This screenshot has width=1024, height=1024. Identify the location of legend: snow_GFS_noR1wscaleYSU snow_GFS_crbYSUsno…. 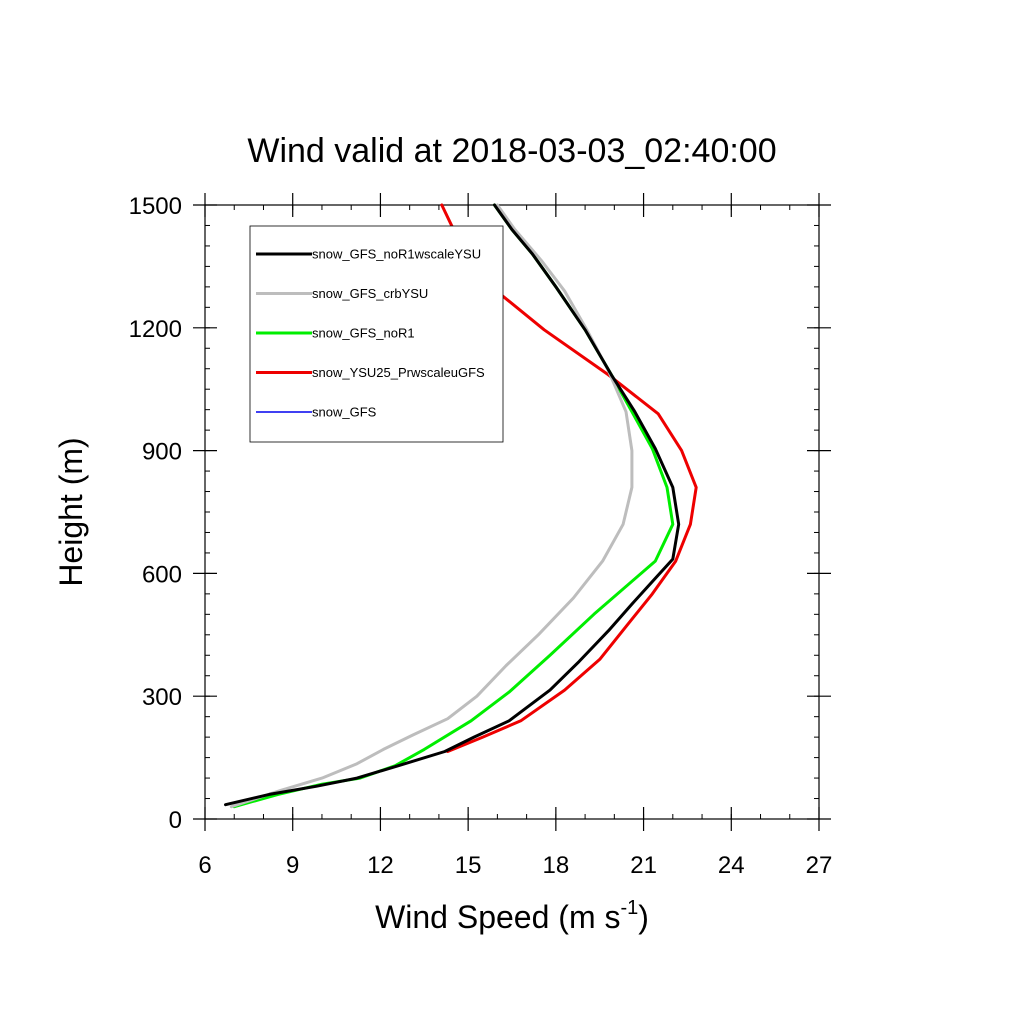
(376, 334).